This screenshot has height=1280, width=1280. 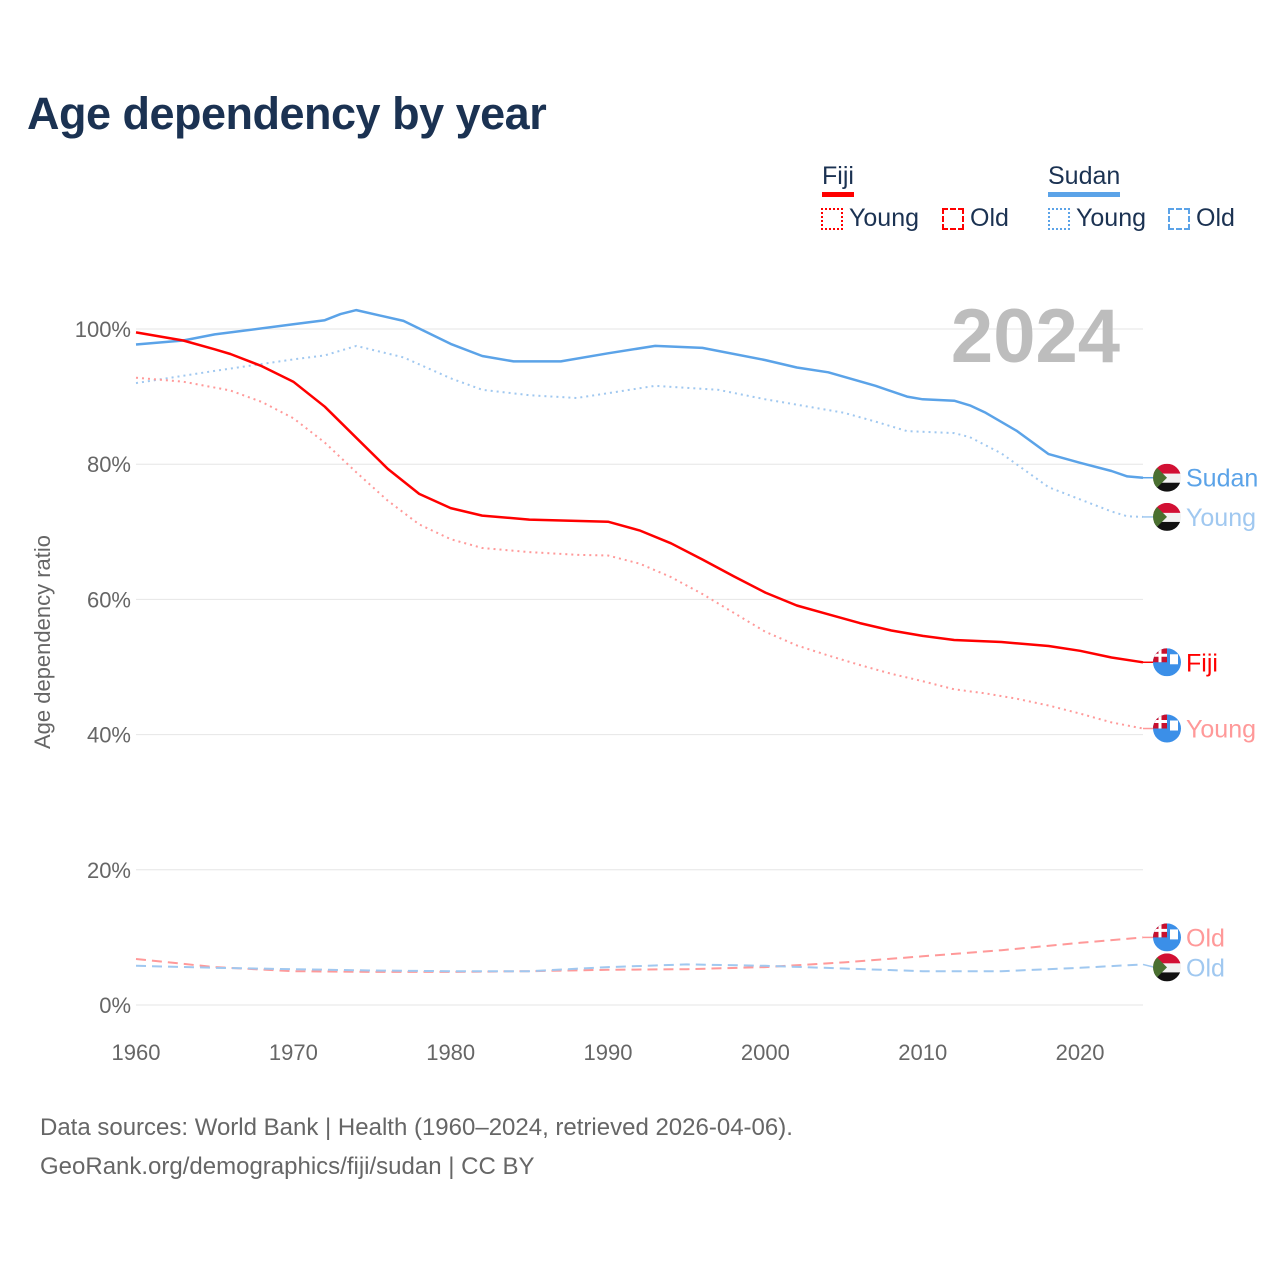 I want to click on x-tick-label: 2010, so click(x=922, y=1052).